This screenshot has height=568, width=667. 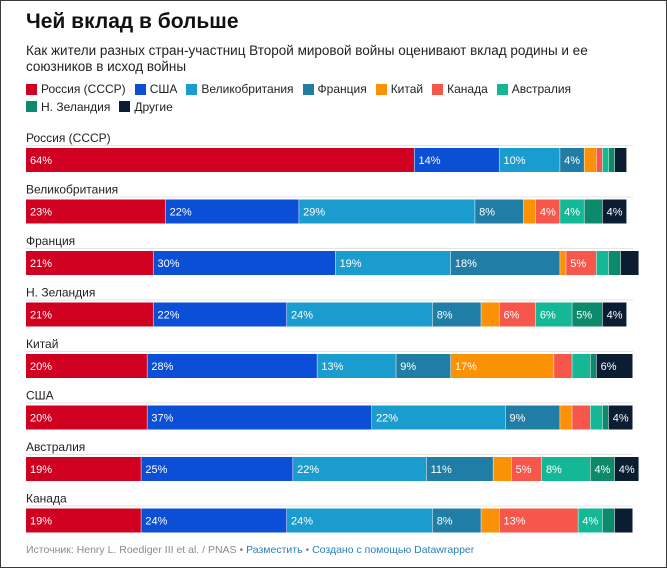 What do you see at coordinates (240, 89) in the screenshot?
I see `legend-item: Великобритания` at bounding box center [240, 89].